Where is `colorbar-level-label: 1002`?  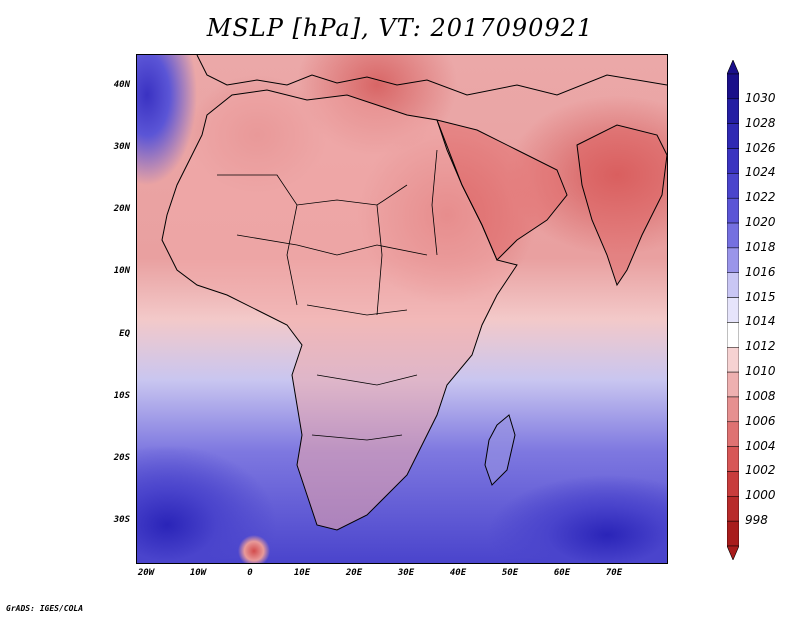
colorbar-level-label: 1002 is located at coordinates (760, 470).